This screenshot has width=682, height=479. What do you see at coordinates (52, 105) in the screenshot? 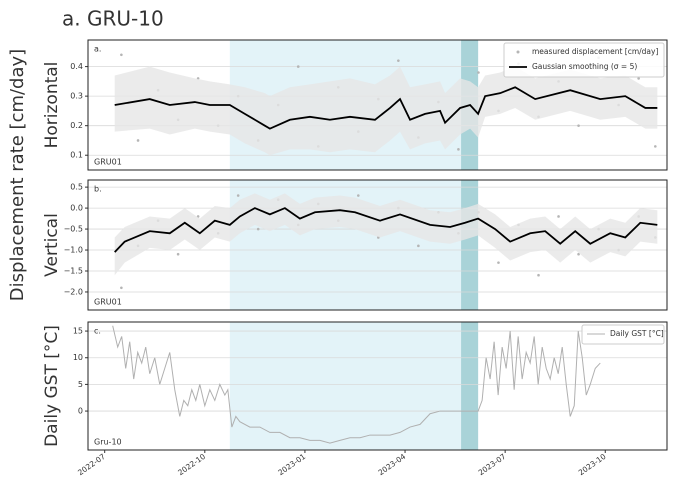
I see `panel-ylabel: Horizontal` at bounding box center [52, 105].